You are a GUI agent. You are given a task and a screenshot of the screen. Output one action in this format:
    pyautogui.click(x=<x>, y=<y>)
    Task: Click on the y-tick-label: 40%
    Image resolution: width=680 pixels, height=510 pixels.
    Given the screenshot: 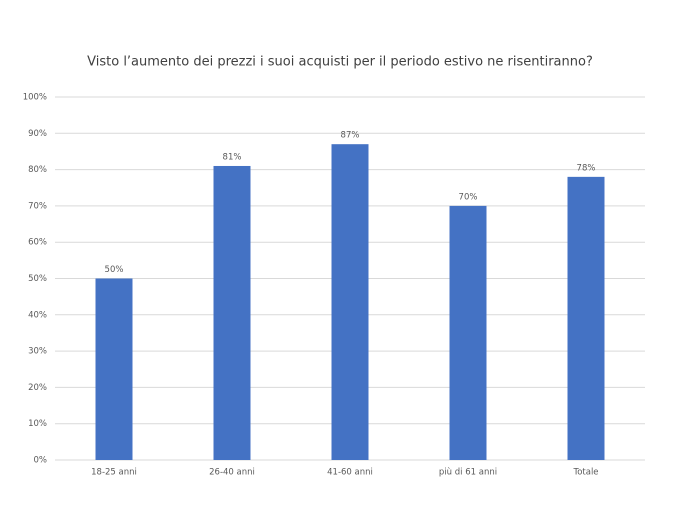 What is the action you would take?
    pyautogui.click(x=37, y=315)
    